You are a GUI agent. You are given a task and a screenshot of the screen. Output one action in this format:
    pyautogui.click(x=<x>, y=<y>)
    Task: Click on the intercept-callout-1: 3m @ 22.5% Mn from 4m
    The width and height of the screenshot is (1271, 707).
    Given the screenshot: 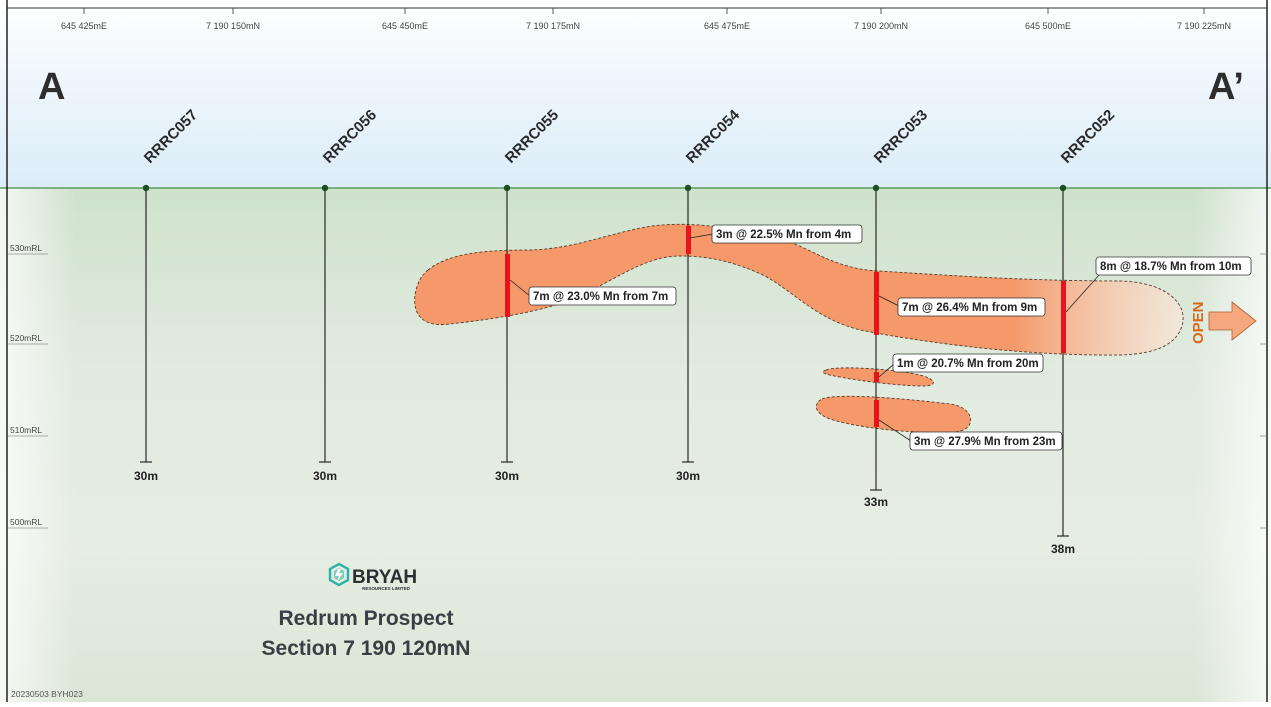 What is the action you would take?
    pyautogui.click(x=776, y=234)
    